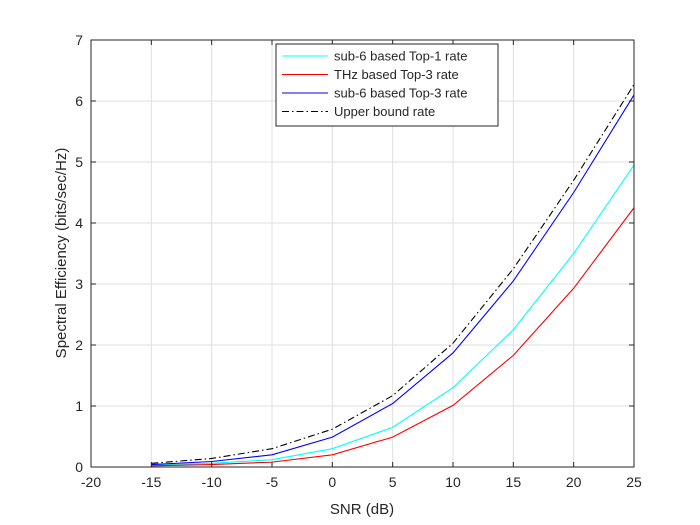 The height and width of the screenshot is (525, 700). What do you see at coordinates (400, 93) in the screenshot?
I see `legend-label-3: sub-6 based Top-3 rate` at bounding box center [400, 93].